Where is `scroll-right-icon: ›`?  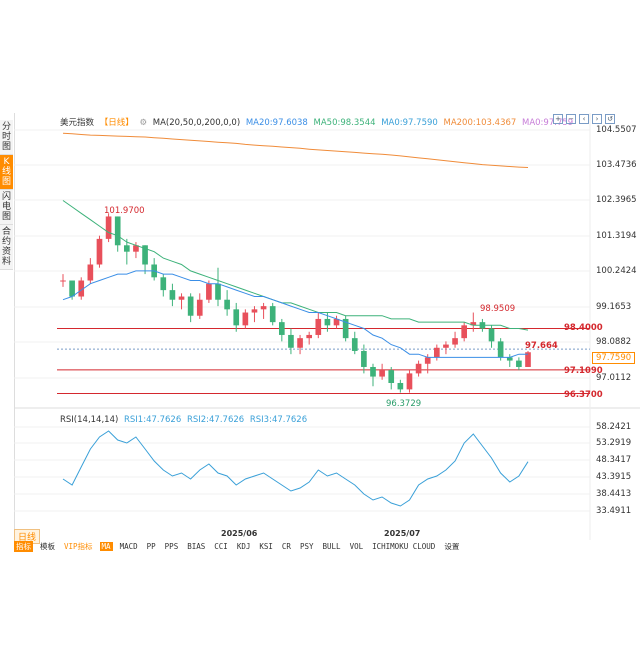 scroll-right-icon: › is located at coordinates (597, 119).